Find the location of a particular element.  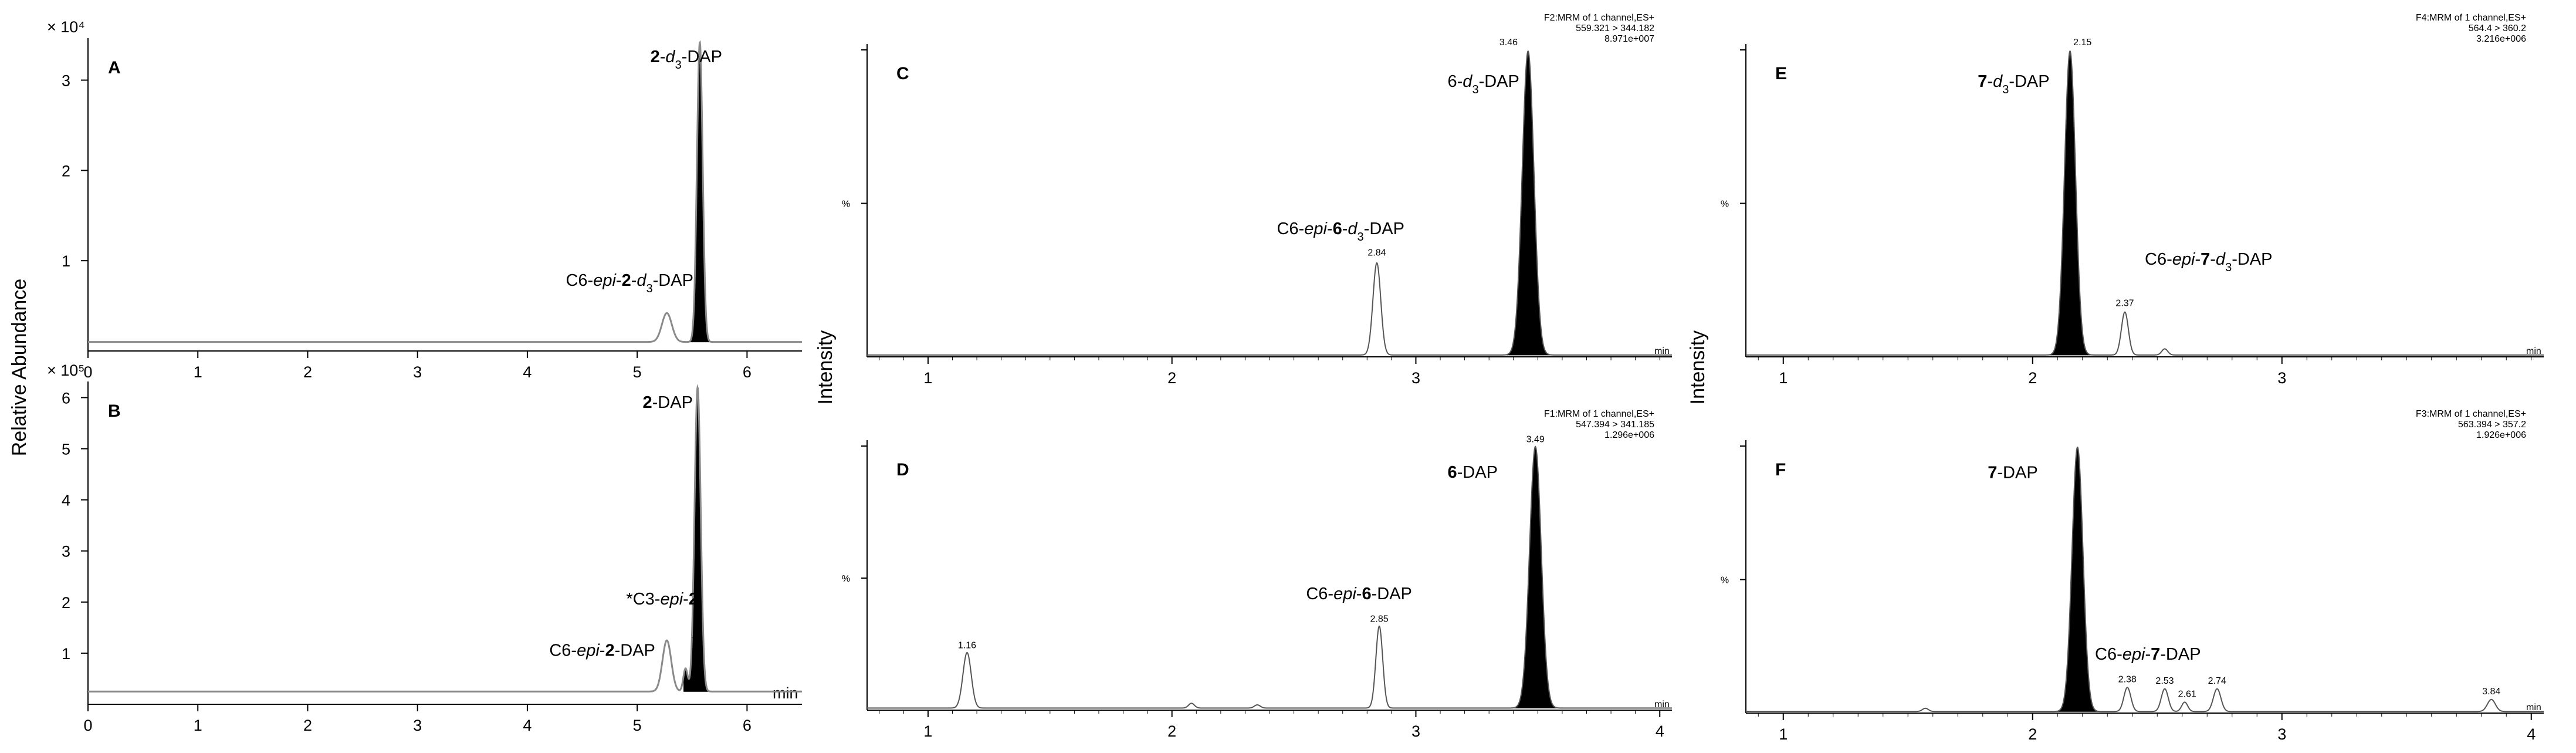

compound-annotation: 7-d3-DAP is located at coordinates (2013, 84).